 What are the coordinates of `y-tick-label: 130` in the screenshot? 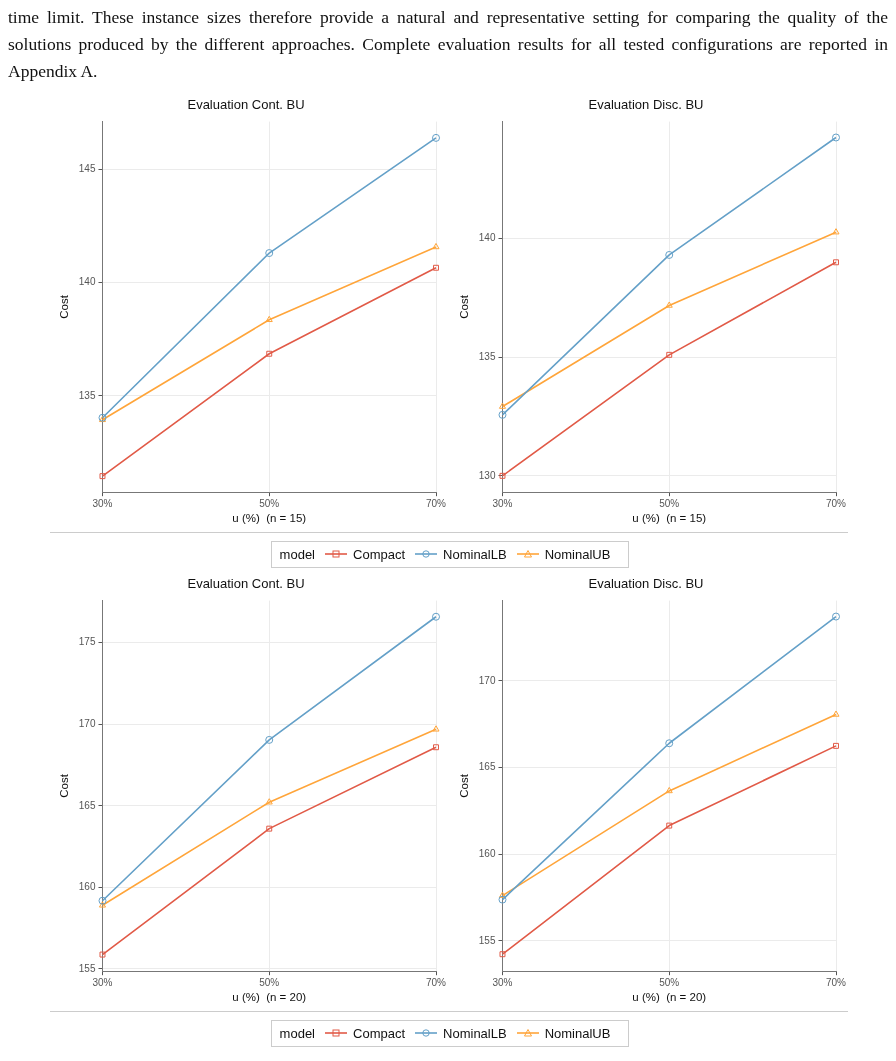 It's located at (487, 475).